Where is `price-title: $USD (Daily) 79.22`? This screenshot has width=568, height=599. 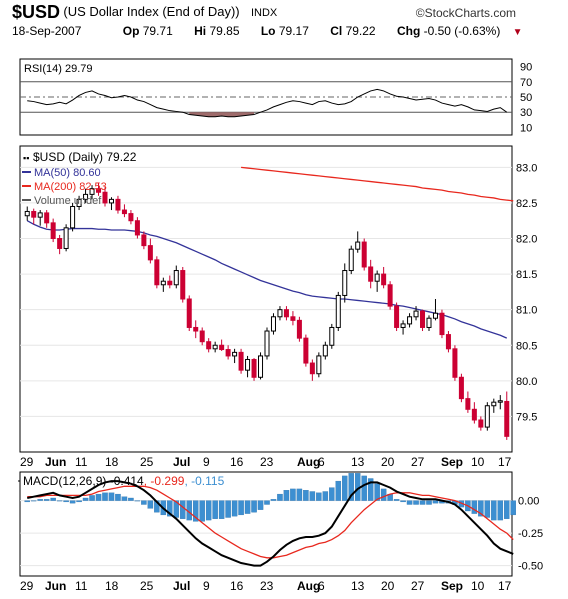 price-title: $USD (Daily) 79.22 is located at coordinates (85, 157).